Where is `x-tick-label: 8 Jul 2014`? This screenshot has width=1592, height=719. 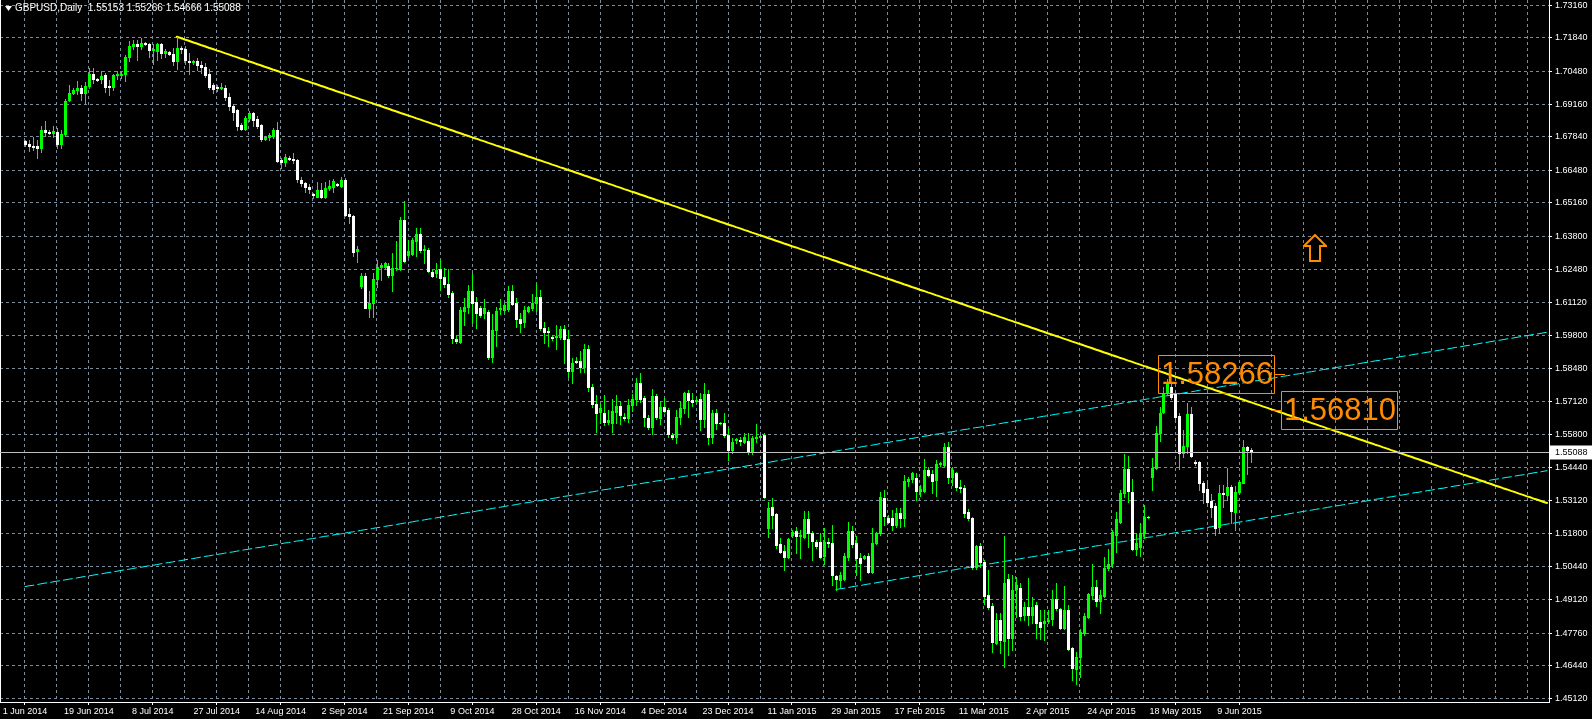
x-tick-label: 8 Jul 2014 is located at coordinates (153, 710).